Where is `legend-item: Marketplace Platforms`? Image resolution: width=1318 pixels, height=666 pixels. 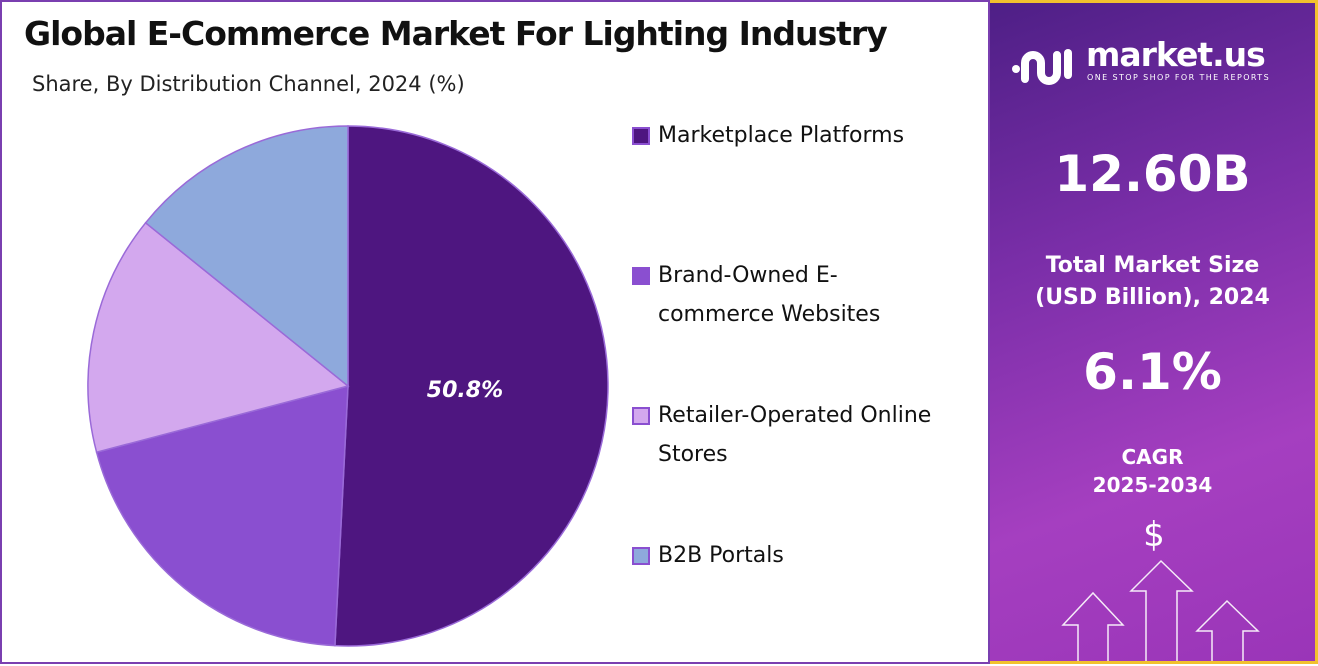 legend-item: Marketplace Platforms is located at coordinates (768, 135).